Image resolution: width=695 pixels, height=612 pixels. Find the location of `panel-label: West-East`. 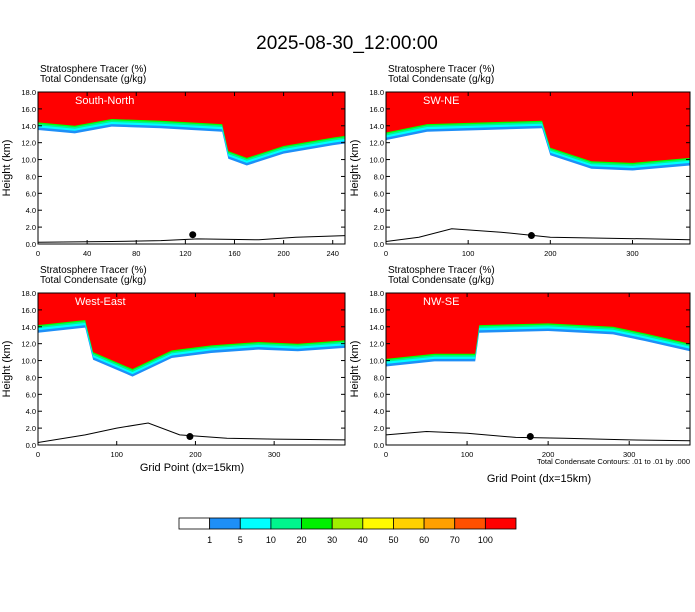

panel-label: West-East is located at coordinates (100, 302).